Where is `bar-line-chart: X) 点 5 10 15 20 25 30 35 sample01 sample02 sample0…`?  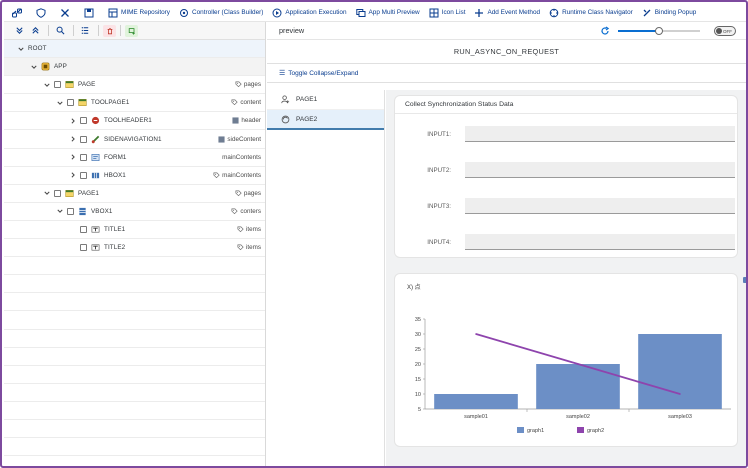
bar-line-chart: X) 点 5 10 15 20 25 30 35 sample01 sample02 sample0… is located at coordinates (569, 358).